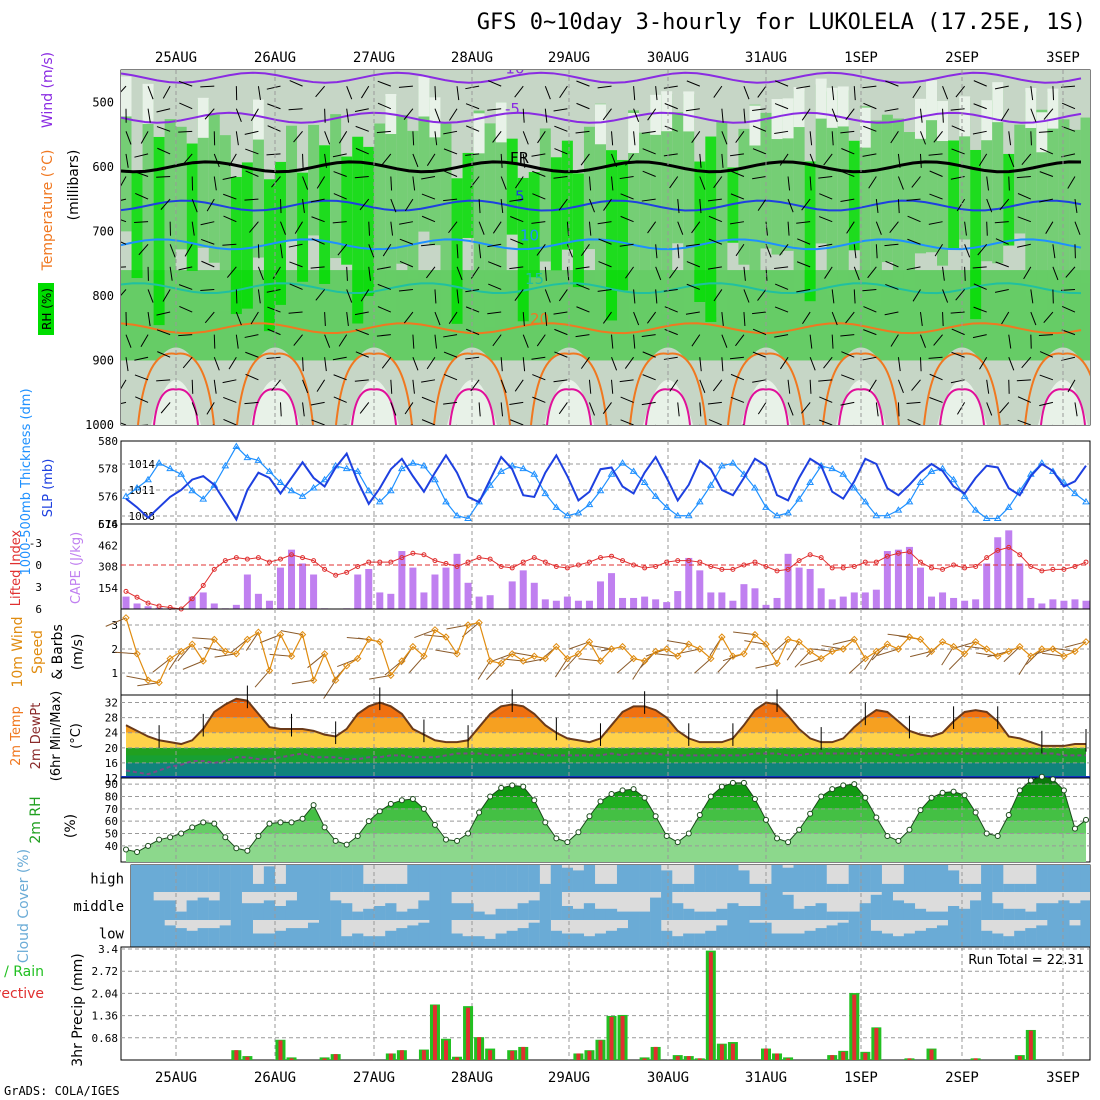 This screenshot has width=1100, height=1100. What do you see at coordinates (76, 736) in the screenshot?
I see `temp-units-label: (°C)` at bounding box center [76, 736].